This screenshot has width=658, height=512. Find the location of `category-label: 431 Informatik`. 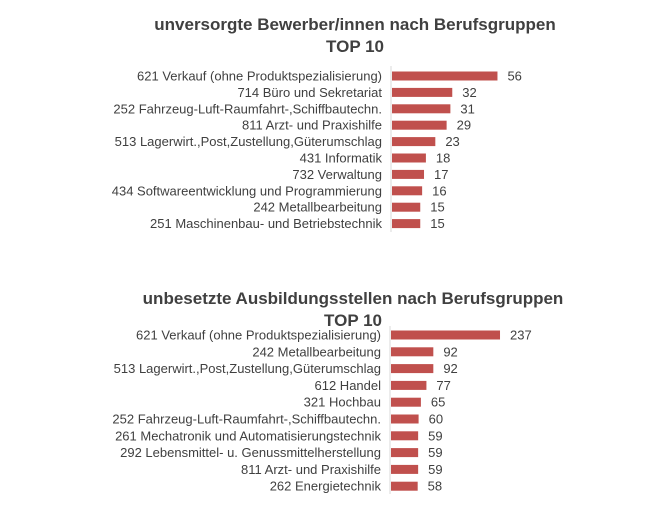

category-label: 431 Informatik is located at coordinates (341, 158).